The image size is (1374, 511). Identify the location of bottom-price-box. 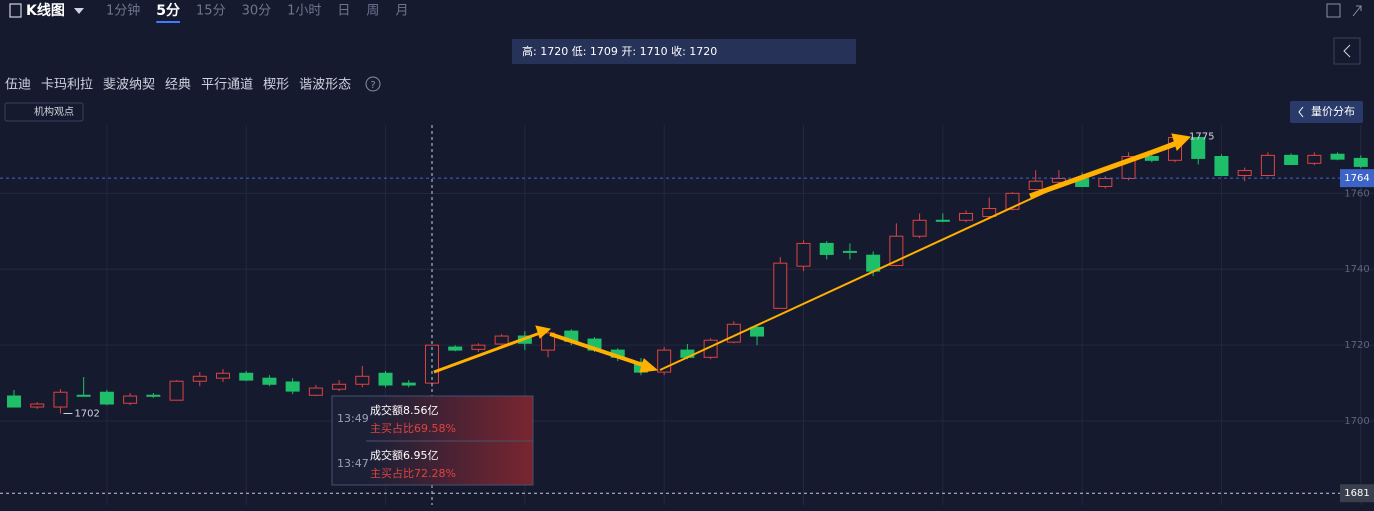
(1357, 493).